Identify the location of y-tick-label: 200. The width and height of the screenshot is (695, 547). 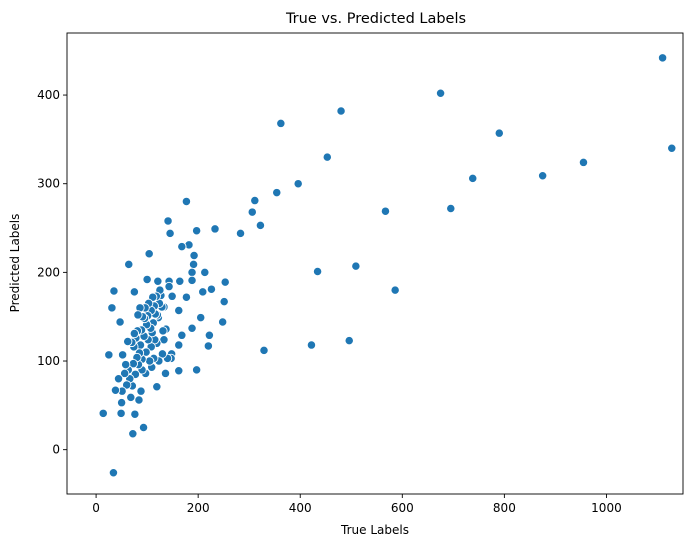
(48, 272).